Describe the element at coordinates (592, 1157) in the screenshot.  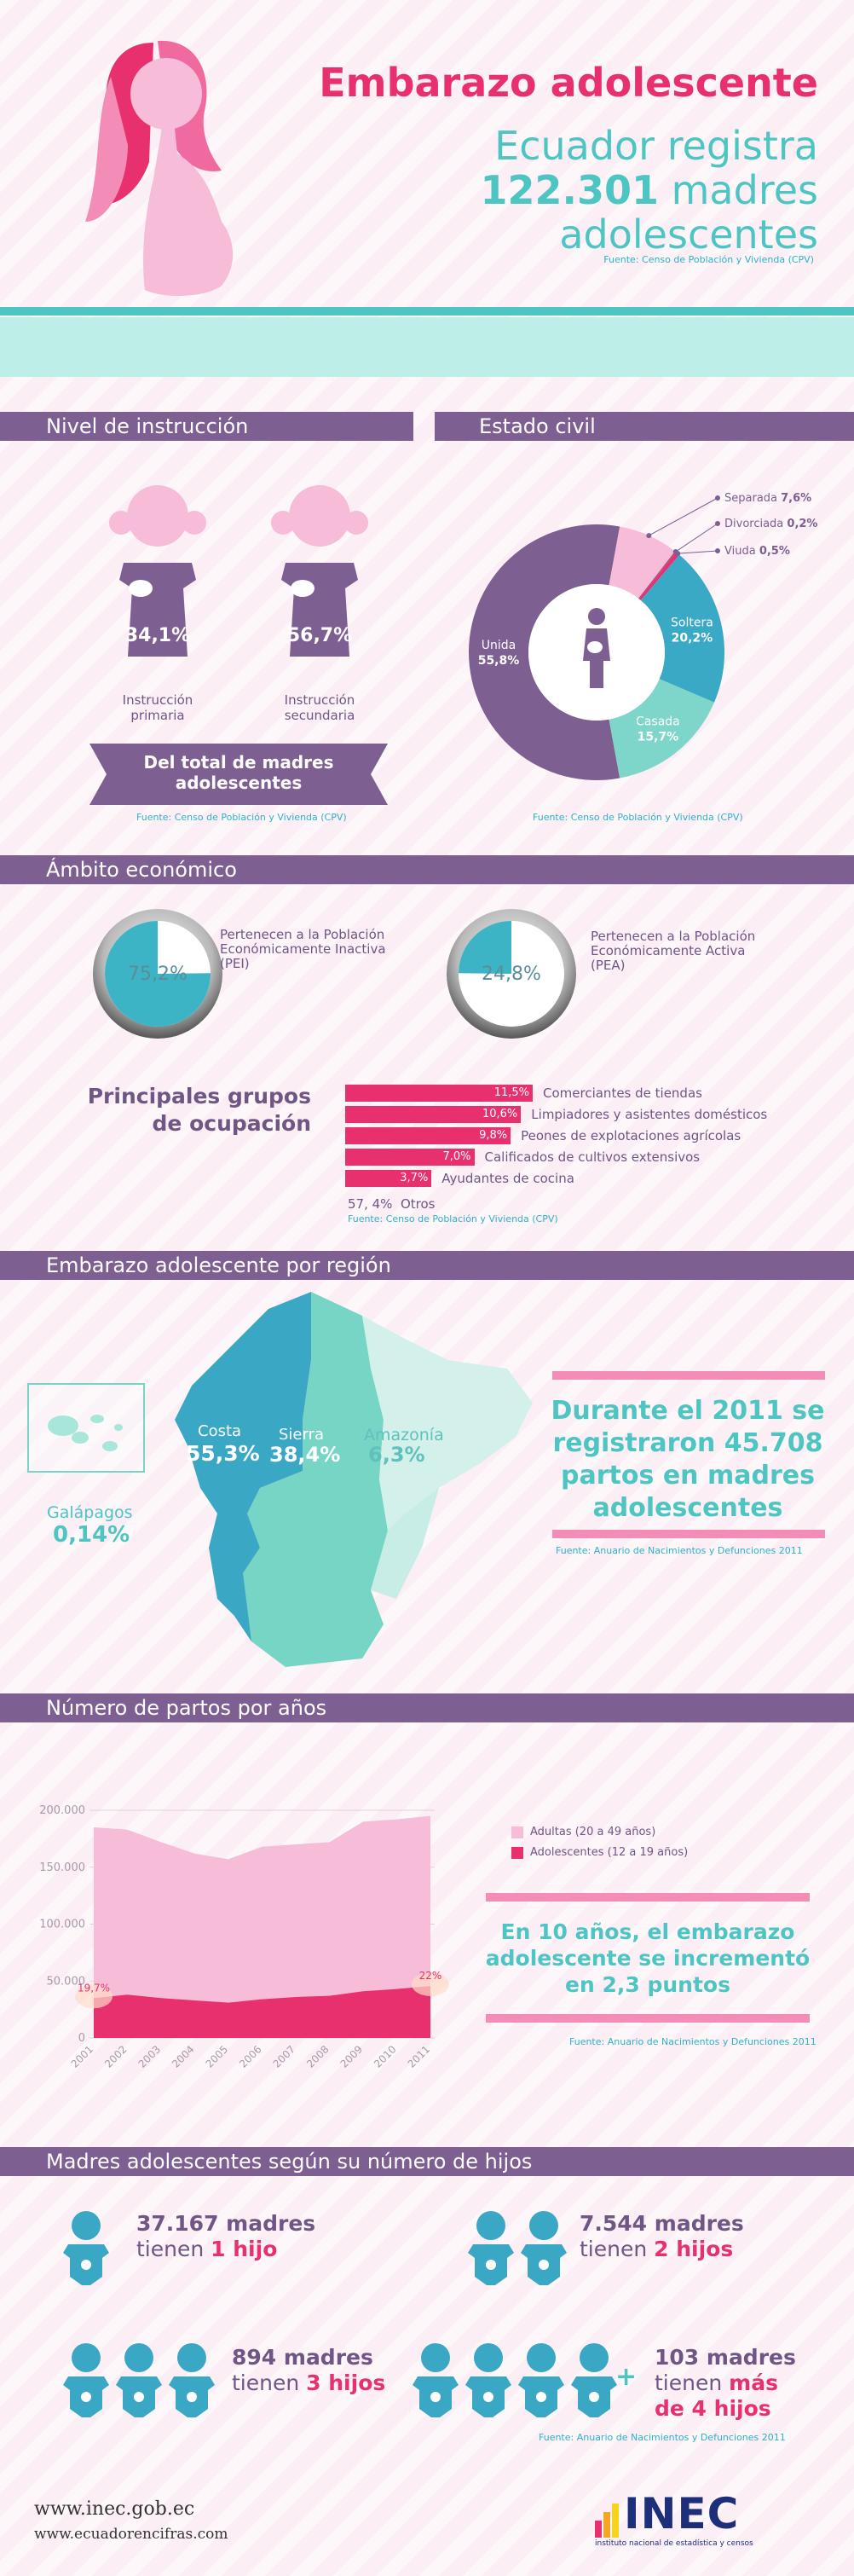
I see `occupation-label: Calificados de cultivos extensivos` at that location.